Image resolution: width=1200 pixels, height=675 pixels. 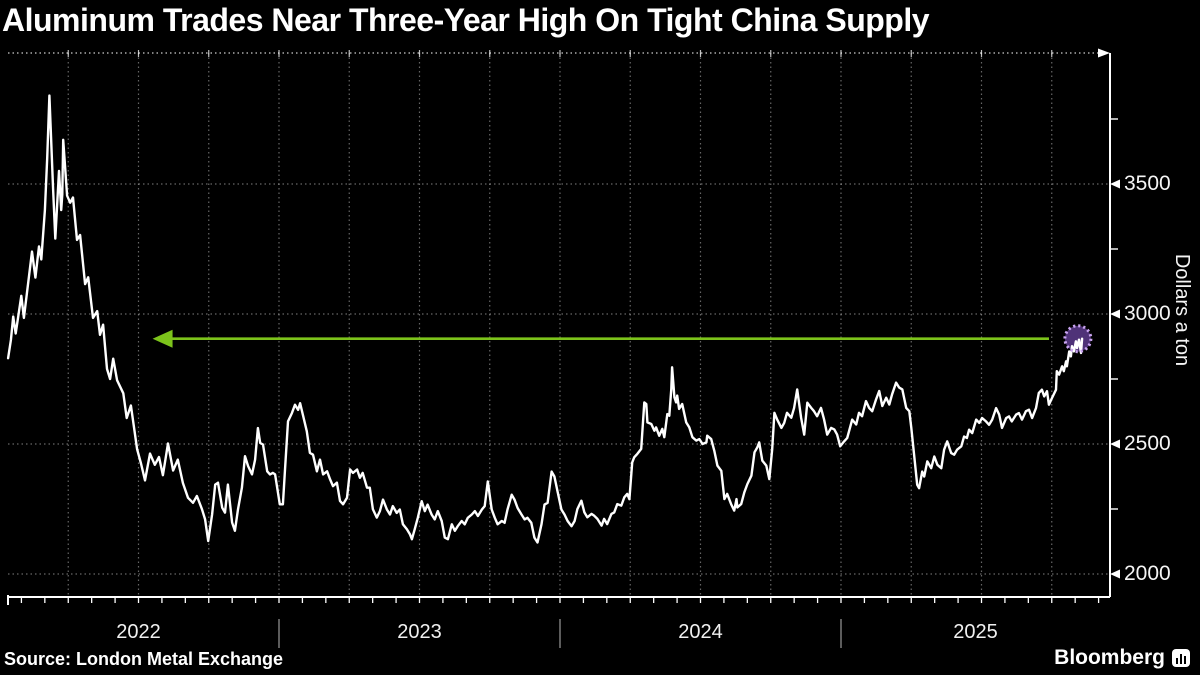 What do you see at coordinates (1147, 183) in the screenshot?
I see `y-axis-tick-label: 3500` at bounding box center [1147, 183].